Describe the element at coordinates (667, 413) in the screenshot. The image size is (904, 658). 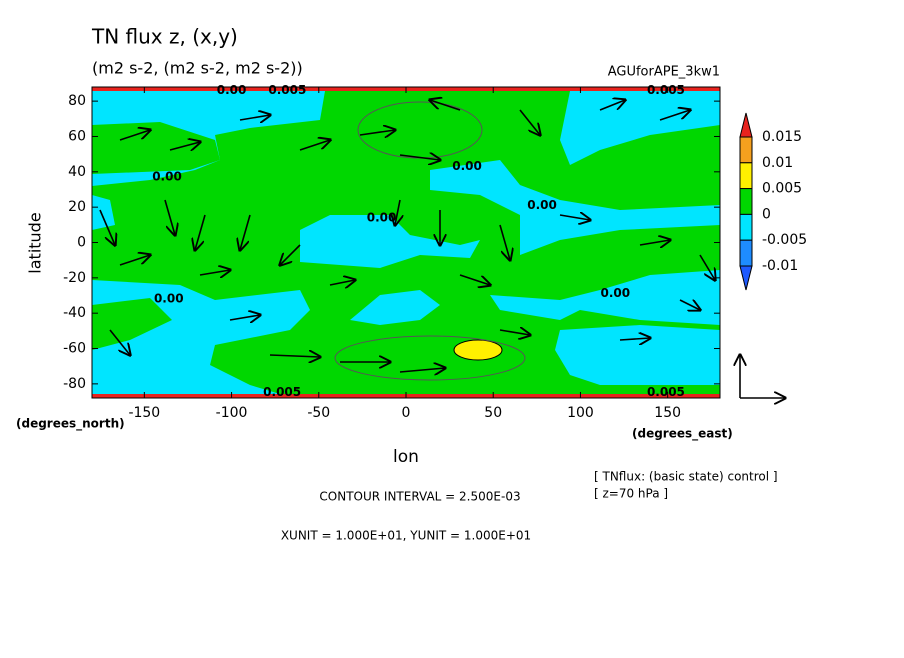
I see `x-tick-label: 150` at that location.